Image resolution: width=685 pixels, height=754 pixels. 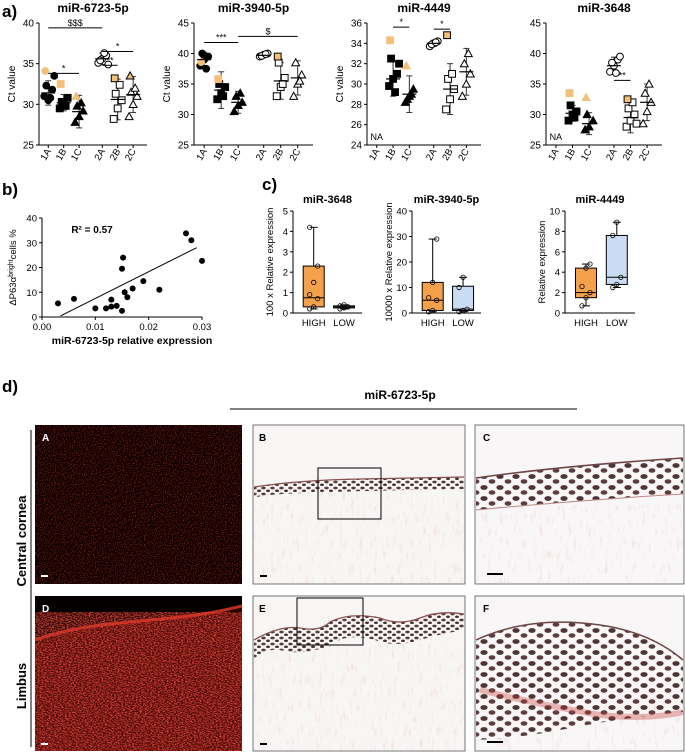 I want to click on y-label-rest: cells %, so click(x=13, y=244).